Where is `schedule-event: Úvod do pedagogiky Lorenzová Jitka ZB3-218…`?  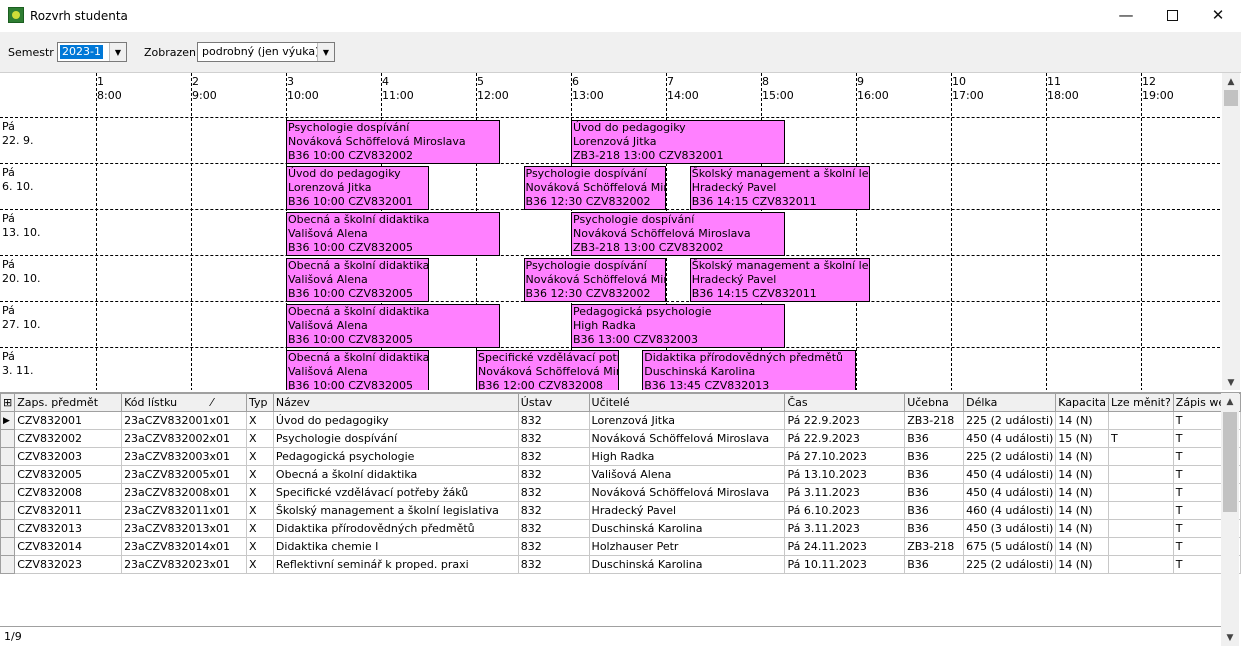 schedule-event: Úvod do pedagogiky Lorenzová Jitka ZB3-218… is located at coordinates (678, 142).